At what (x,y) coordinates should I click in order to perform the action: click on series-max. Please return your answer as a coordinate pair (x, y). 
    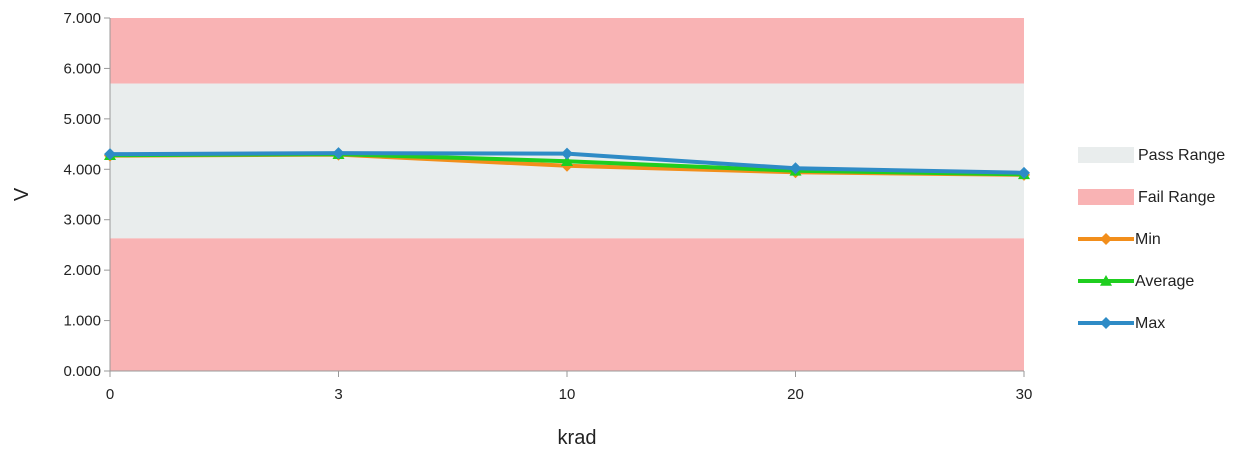
    Looking at the image, I should click on (567, 163).